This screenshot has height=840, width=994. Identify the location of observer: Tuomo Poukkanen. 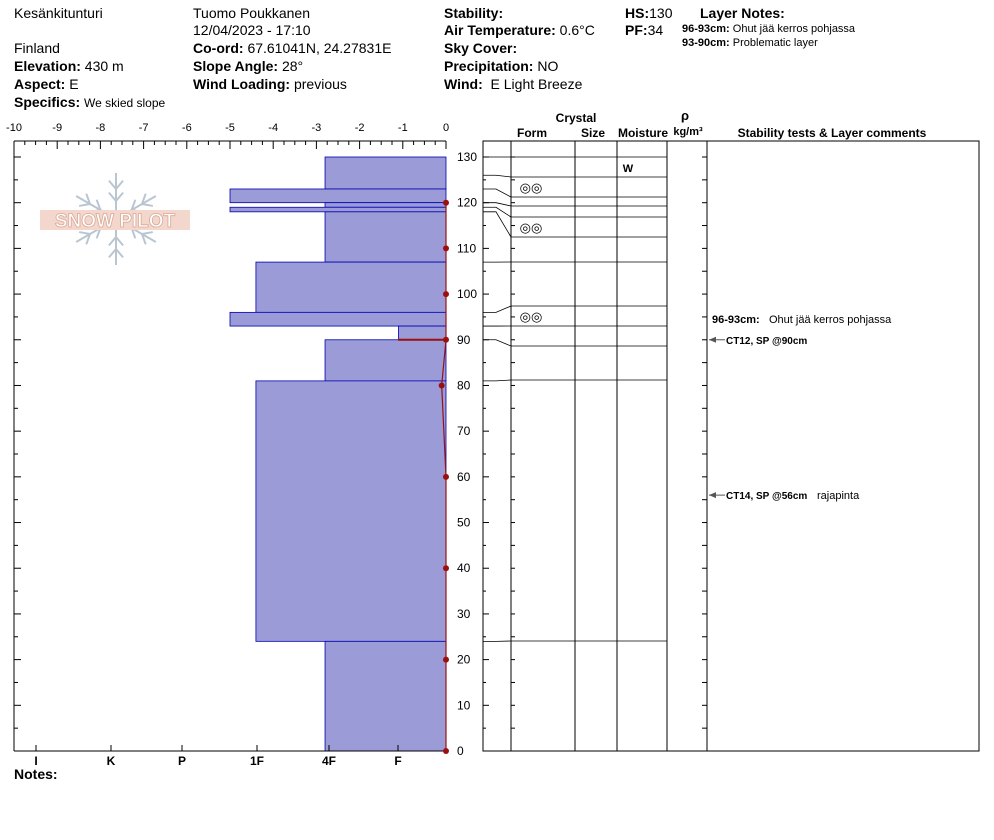
(251, 13).